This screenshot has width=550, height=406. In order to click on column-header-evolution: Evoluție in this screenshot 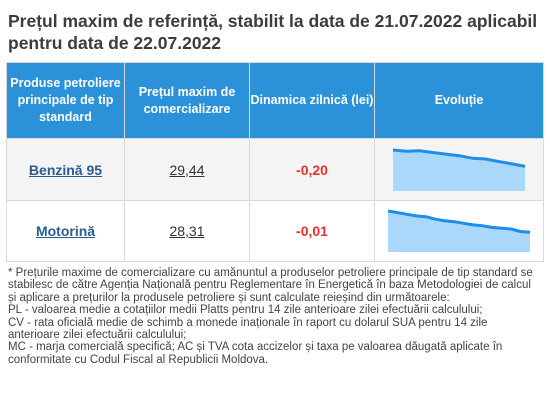, I will do `click(459, 100)`.